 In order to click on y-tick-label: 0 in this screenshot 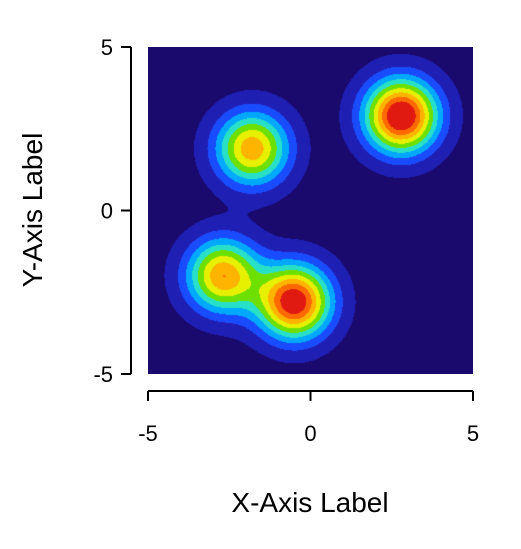, I will do `click(107, 211)`.